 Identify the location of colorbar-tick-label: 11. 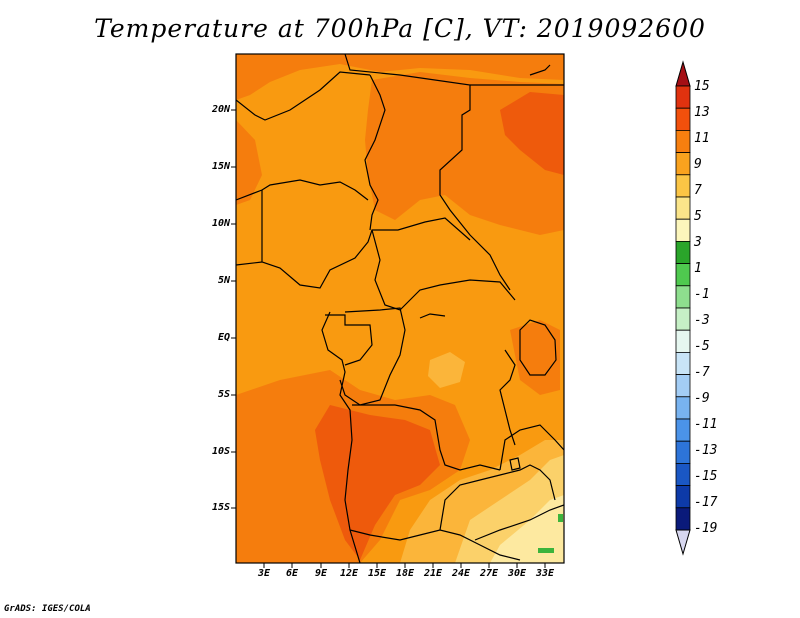
(702, 138).